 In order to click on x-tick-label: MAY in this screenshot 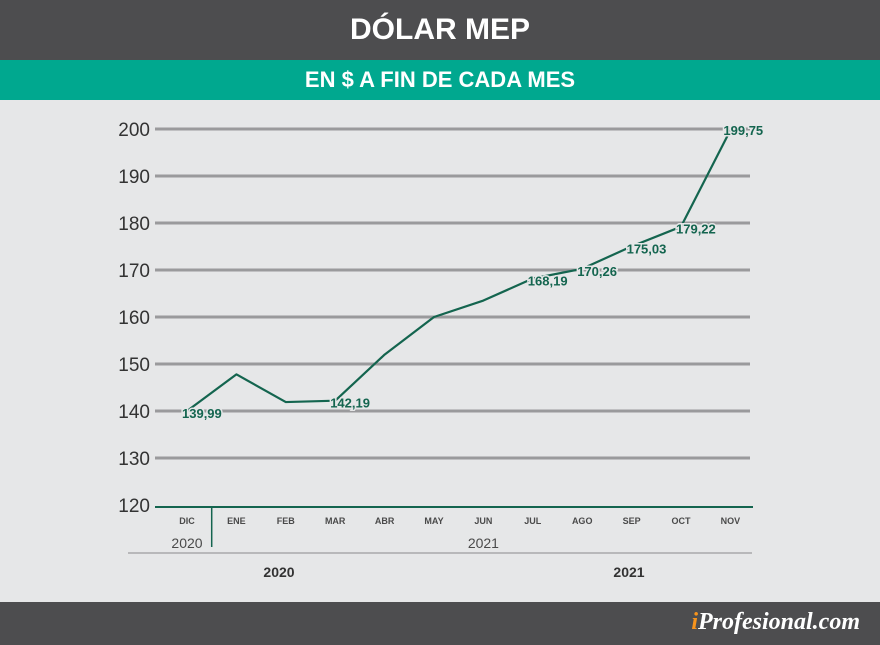, I will do `click(433, 521)`.